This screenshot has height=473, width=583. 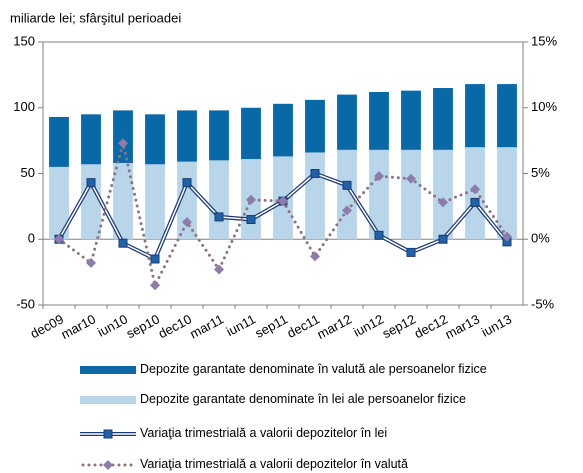 I want to click on y-tick-label: -50, so click(x=25, y=303).